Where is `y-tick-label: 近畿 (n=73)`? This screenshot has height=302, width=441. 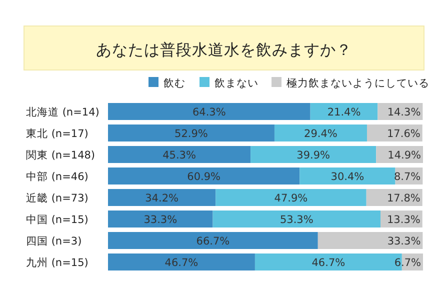 y-tick-label: 近畿 (n=73) is located at coordinates (57, 198).